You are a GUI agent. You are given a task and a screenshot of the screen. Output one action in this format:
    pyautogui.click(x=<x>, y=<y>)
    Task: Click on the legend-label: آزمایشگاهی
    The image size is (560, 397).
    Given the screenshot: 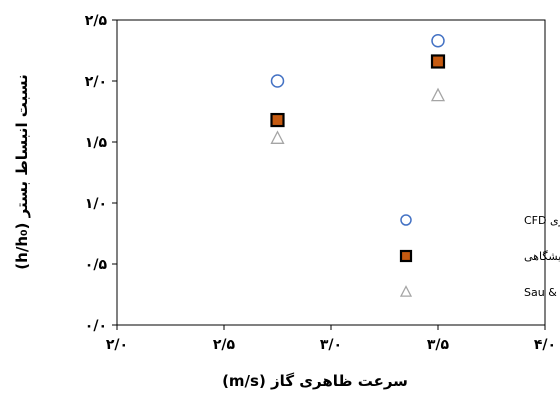 What is the action you would take?
    pyautogui.click(x=542, y=256)
    